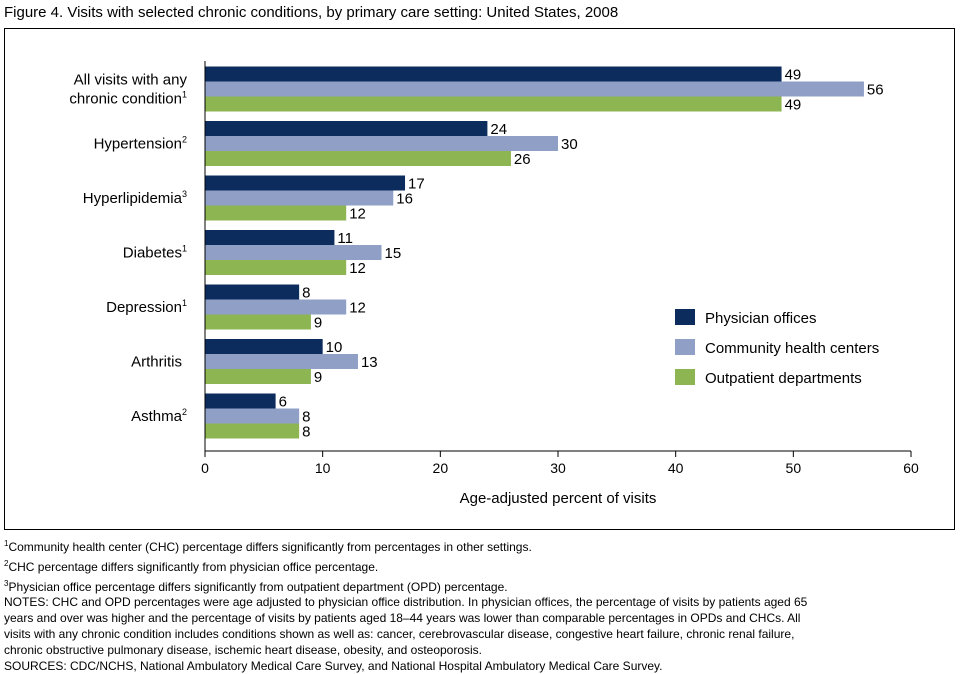 The height and width of the screenshot is (674, 960). I want to click on footnote-marker: 3, so click(6, 583).